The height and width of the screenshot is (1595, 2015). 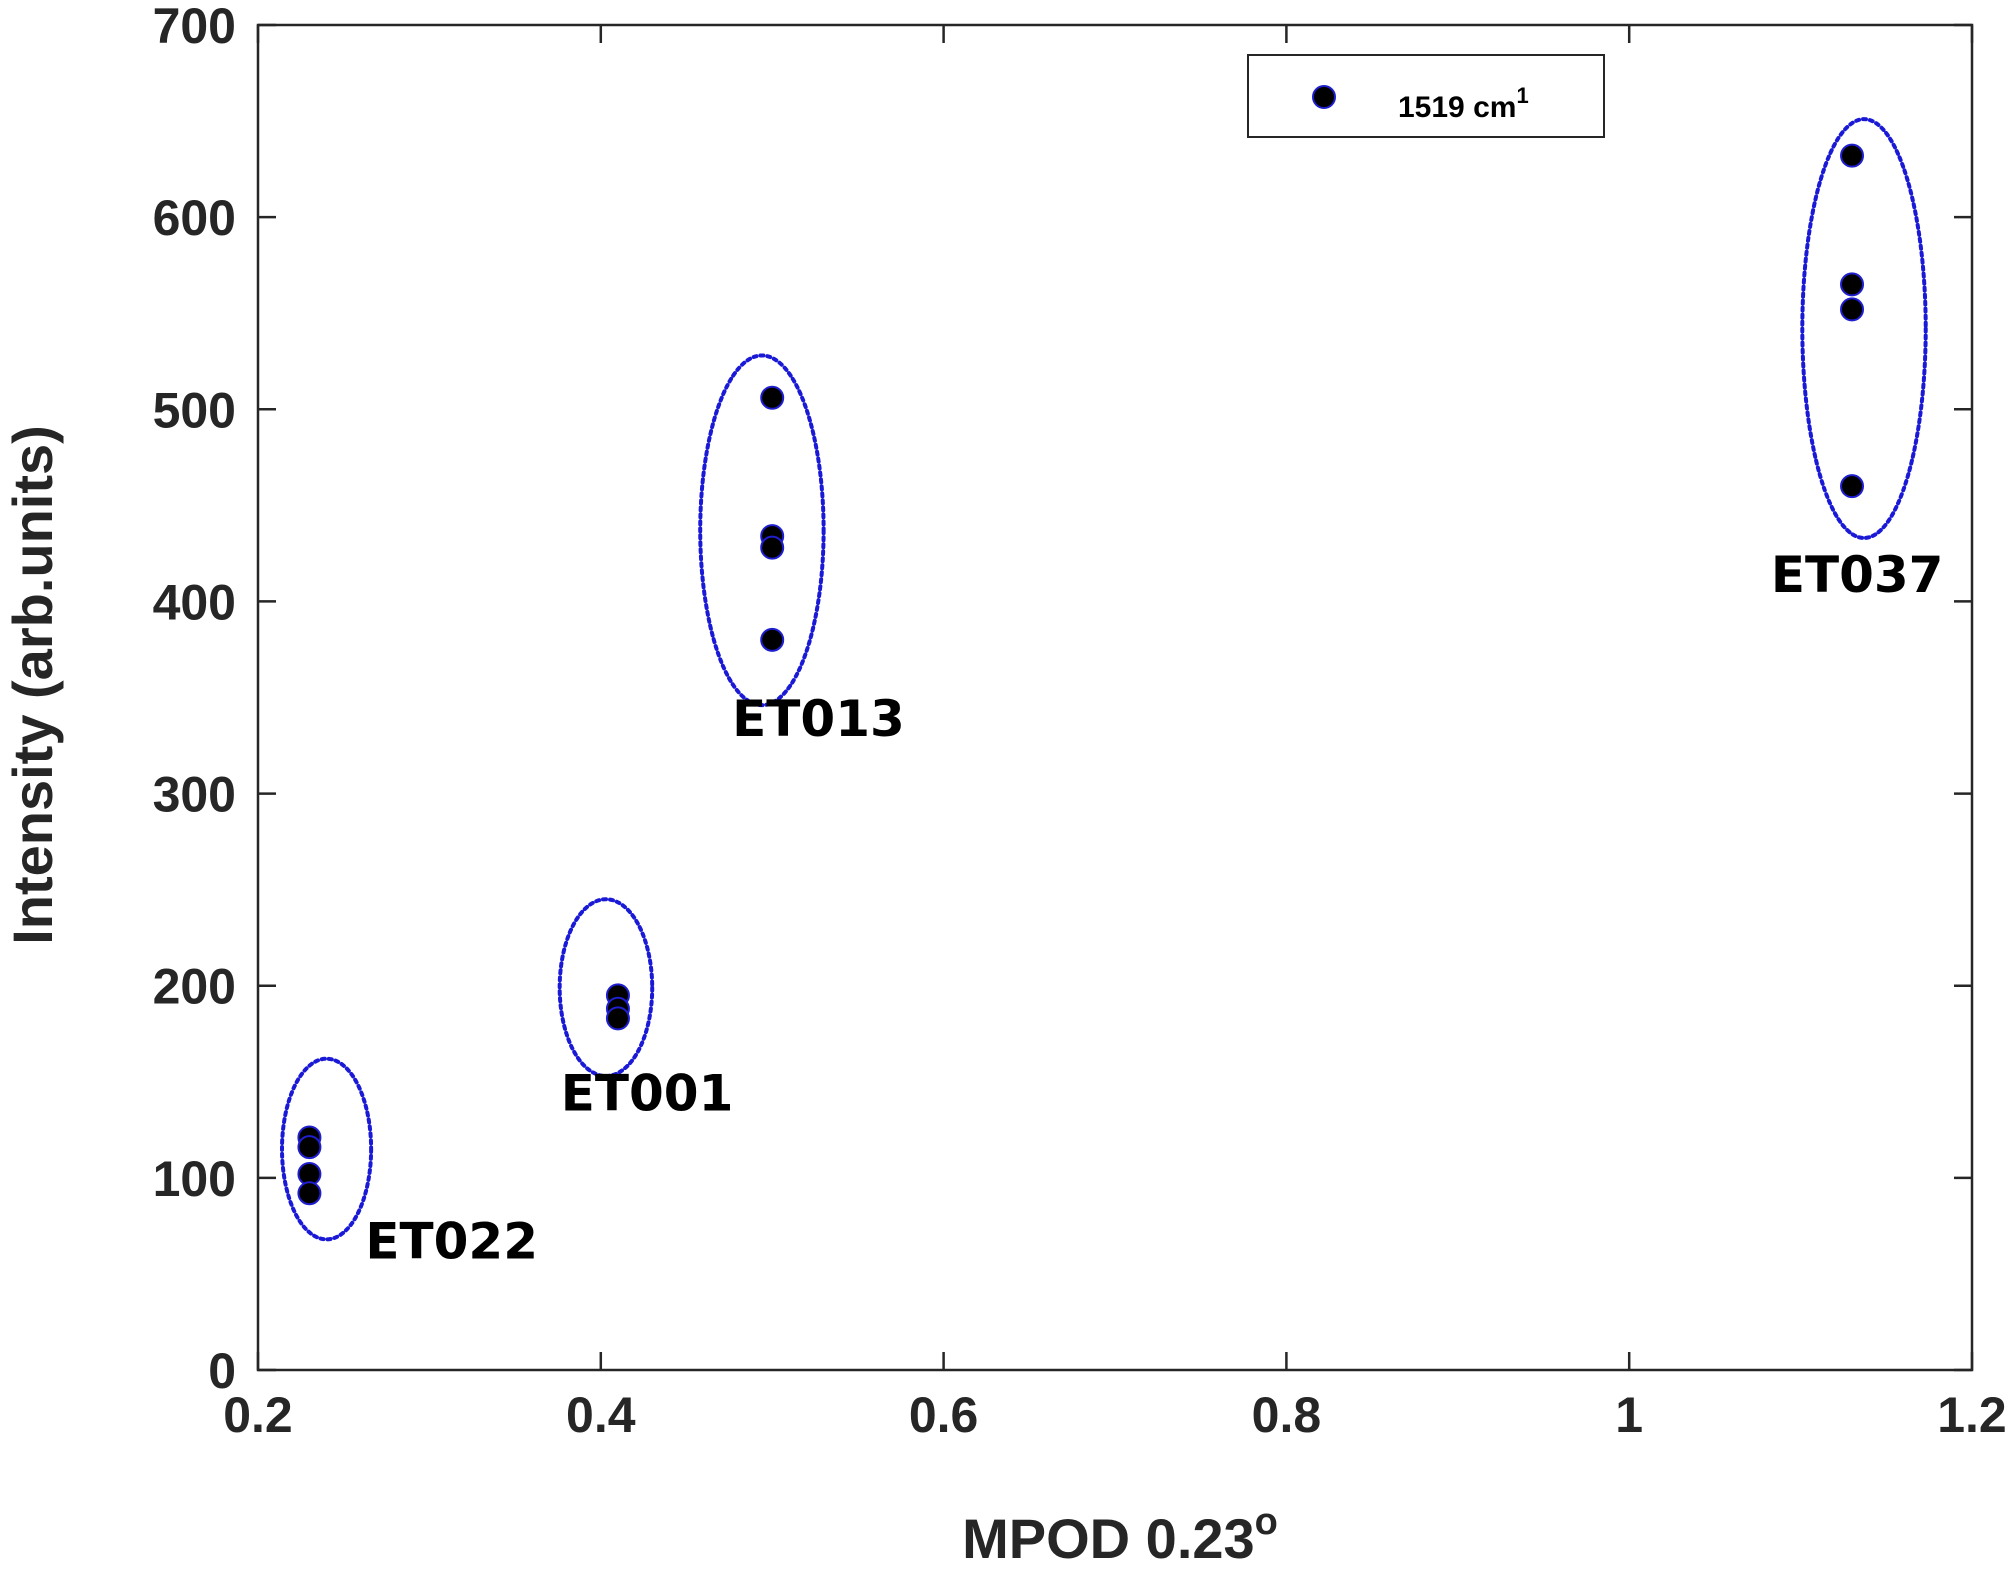 What do you see at coordinates (944, 1415) in the screenshot?
I see `x-tick-label: 0.6` at bounding box center [944, 1415].